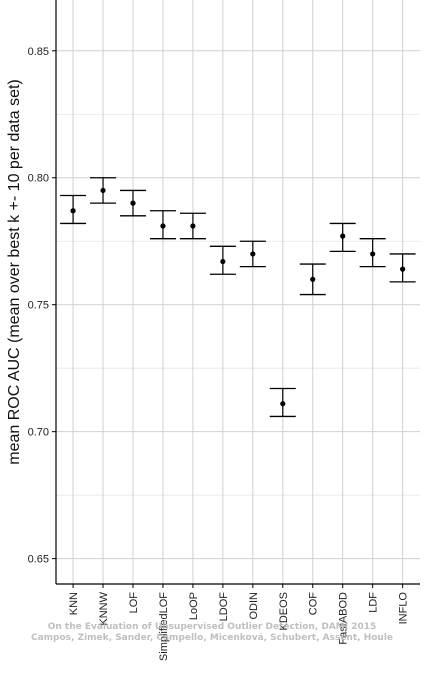  What do you see at coordinates (74, 603) in the screenshot?
I see `x-tick-label: KNN` at bounding box center [74, 603].